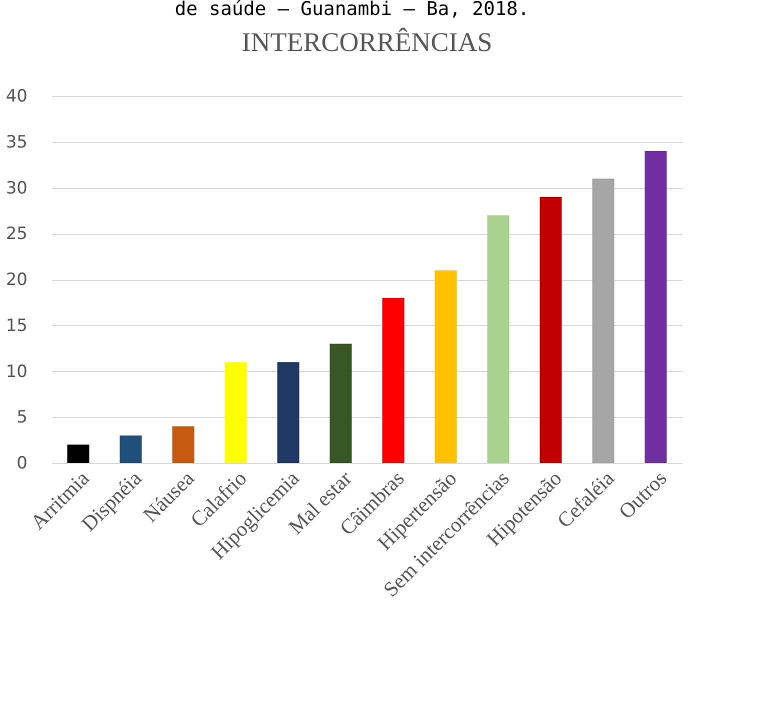 The width and height of the screenshot is (761, 706). I want to click on y-tick-label: 15, so click(17, 326).